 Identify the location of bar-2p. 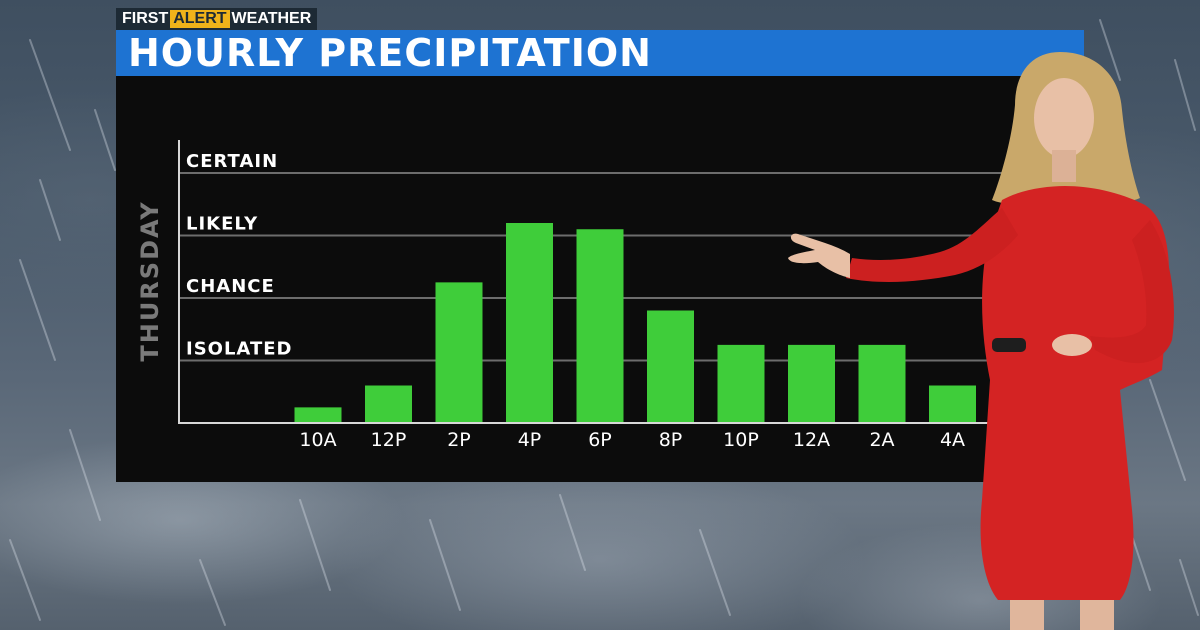
(459, 352).